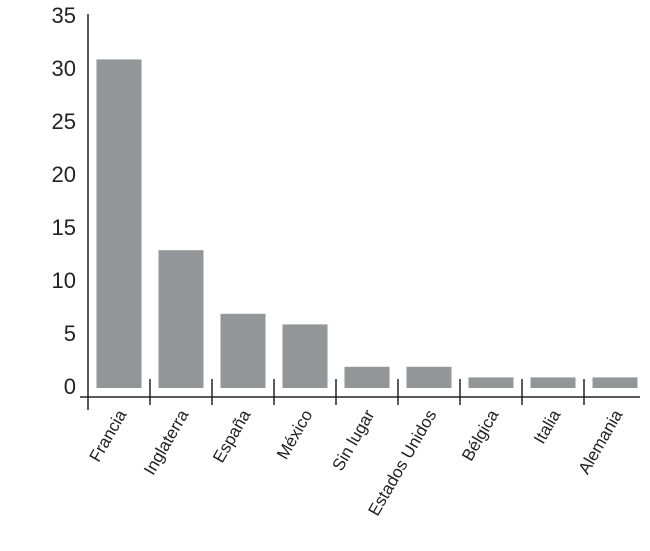 The image size is (650, 551). I want to click on y-tick-label: 5, so click(70, 333).